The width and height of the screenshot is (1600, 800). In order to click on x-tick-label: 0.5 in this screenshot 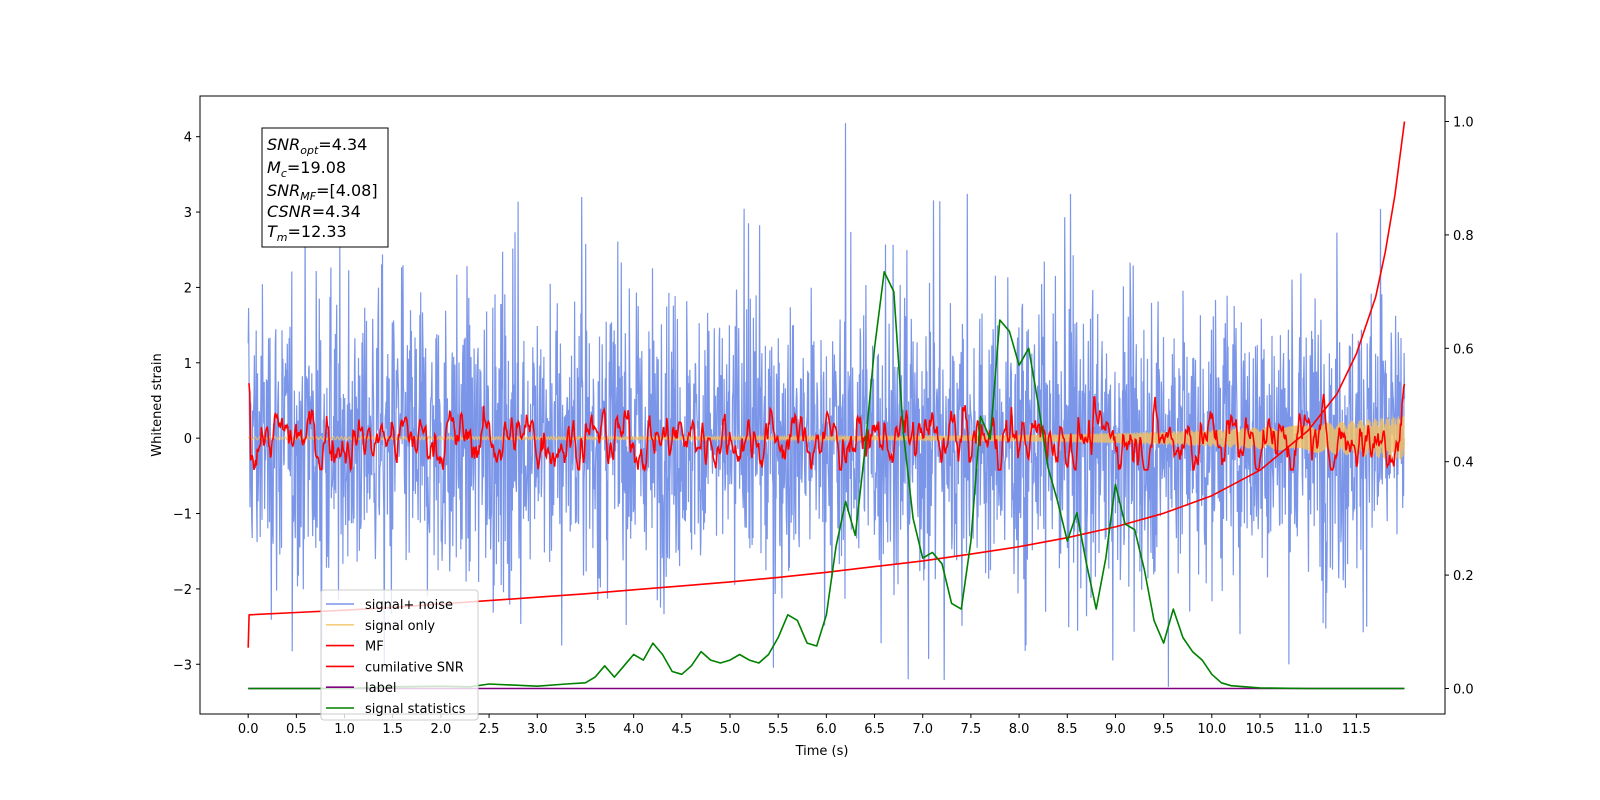, I will do `click(296, 729)`.